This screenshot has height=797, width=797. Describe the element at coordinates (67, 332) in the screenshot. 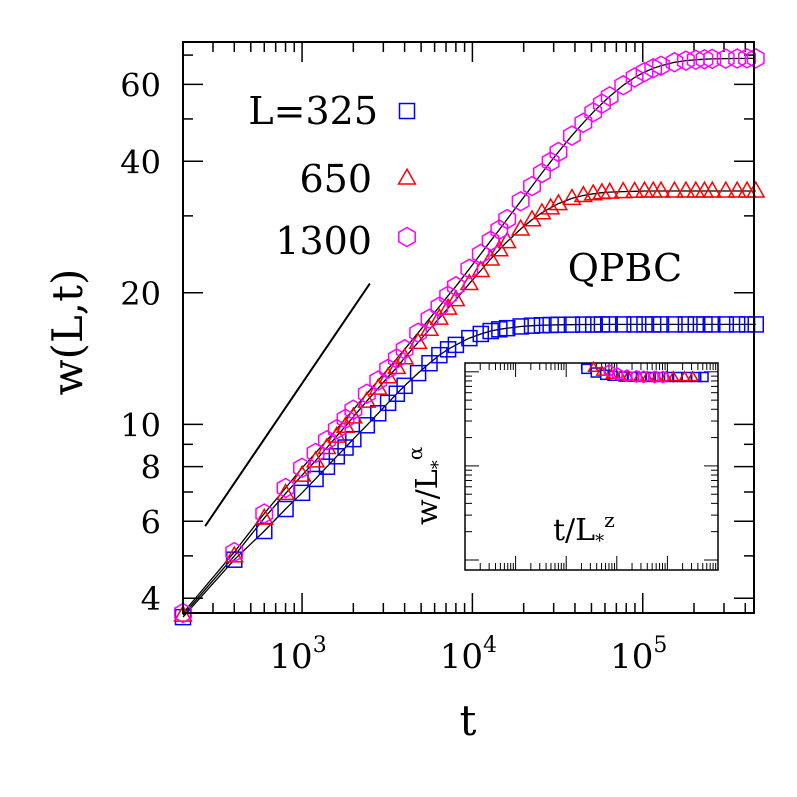

I see `y-axis-label: w(L,t)` at that location.